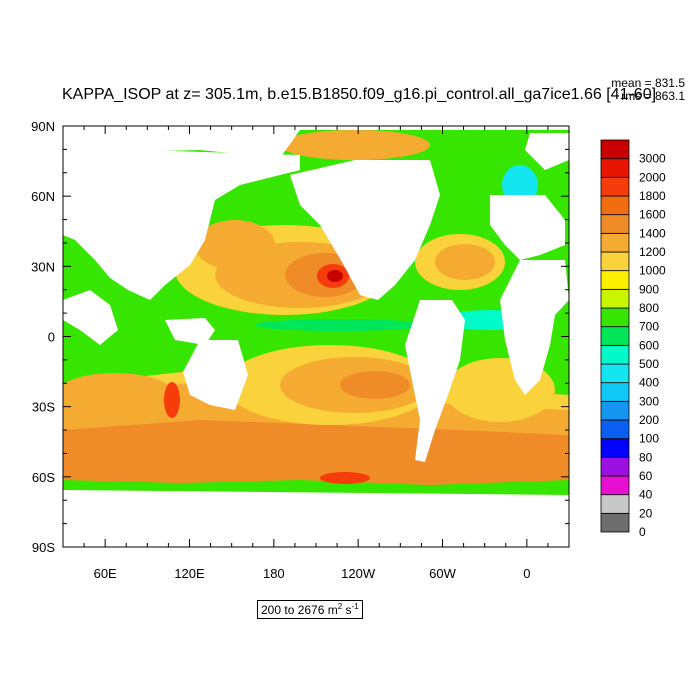  What do you see at coordinates (547, 151) in the screenshot?
I see `greenland` at bounding box center [547, 151].